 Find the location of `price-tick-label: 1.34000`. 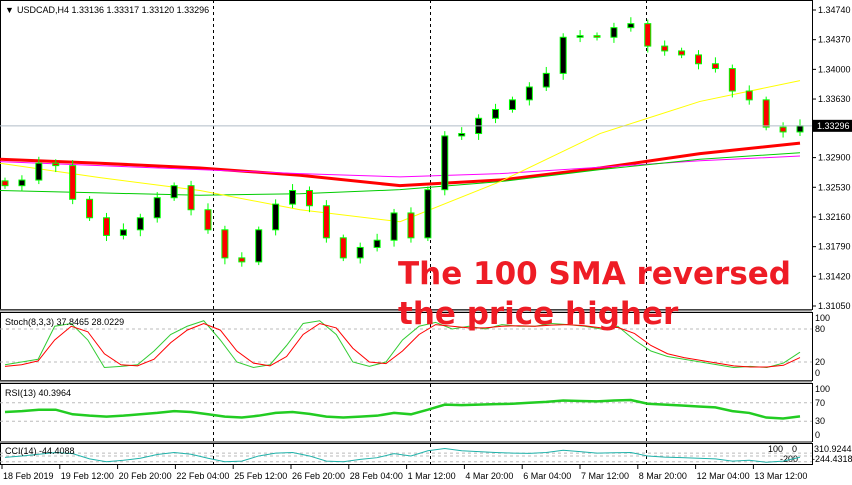

price-tick-label: 1.34000 is located at coordinates (834, 69).